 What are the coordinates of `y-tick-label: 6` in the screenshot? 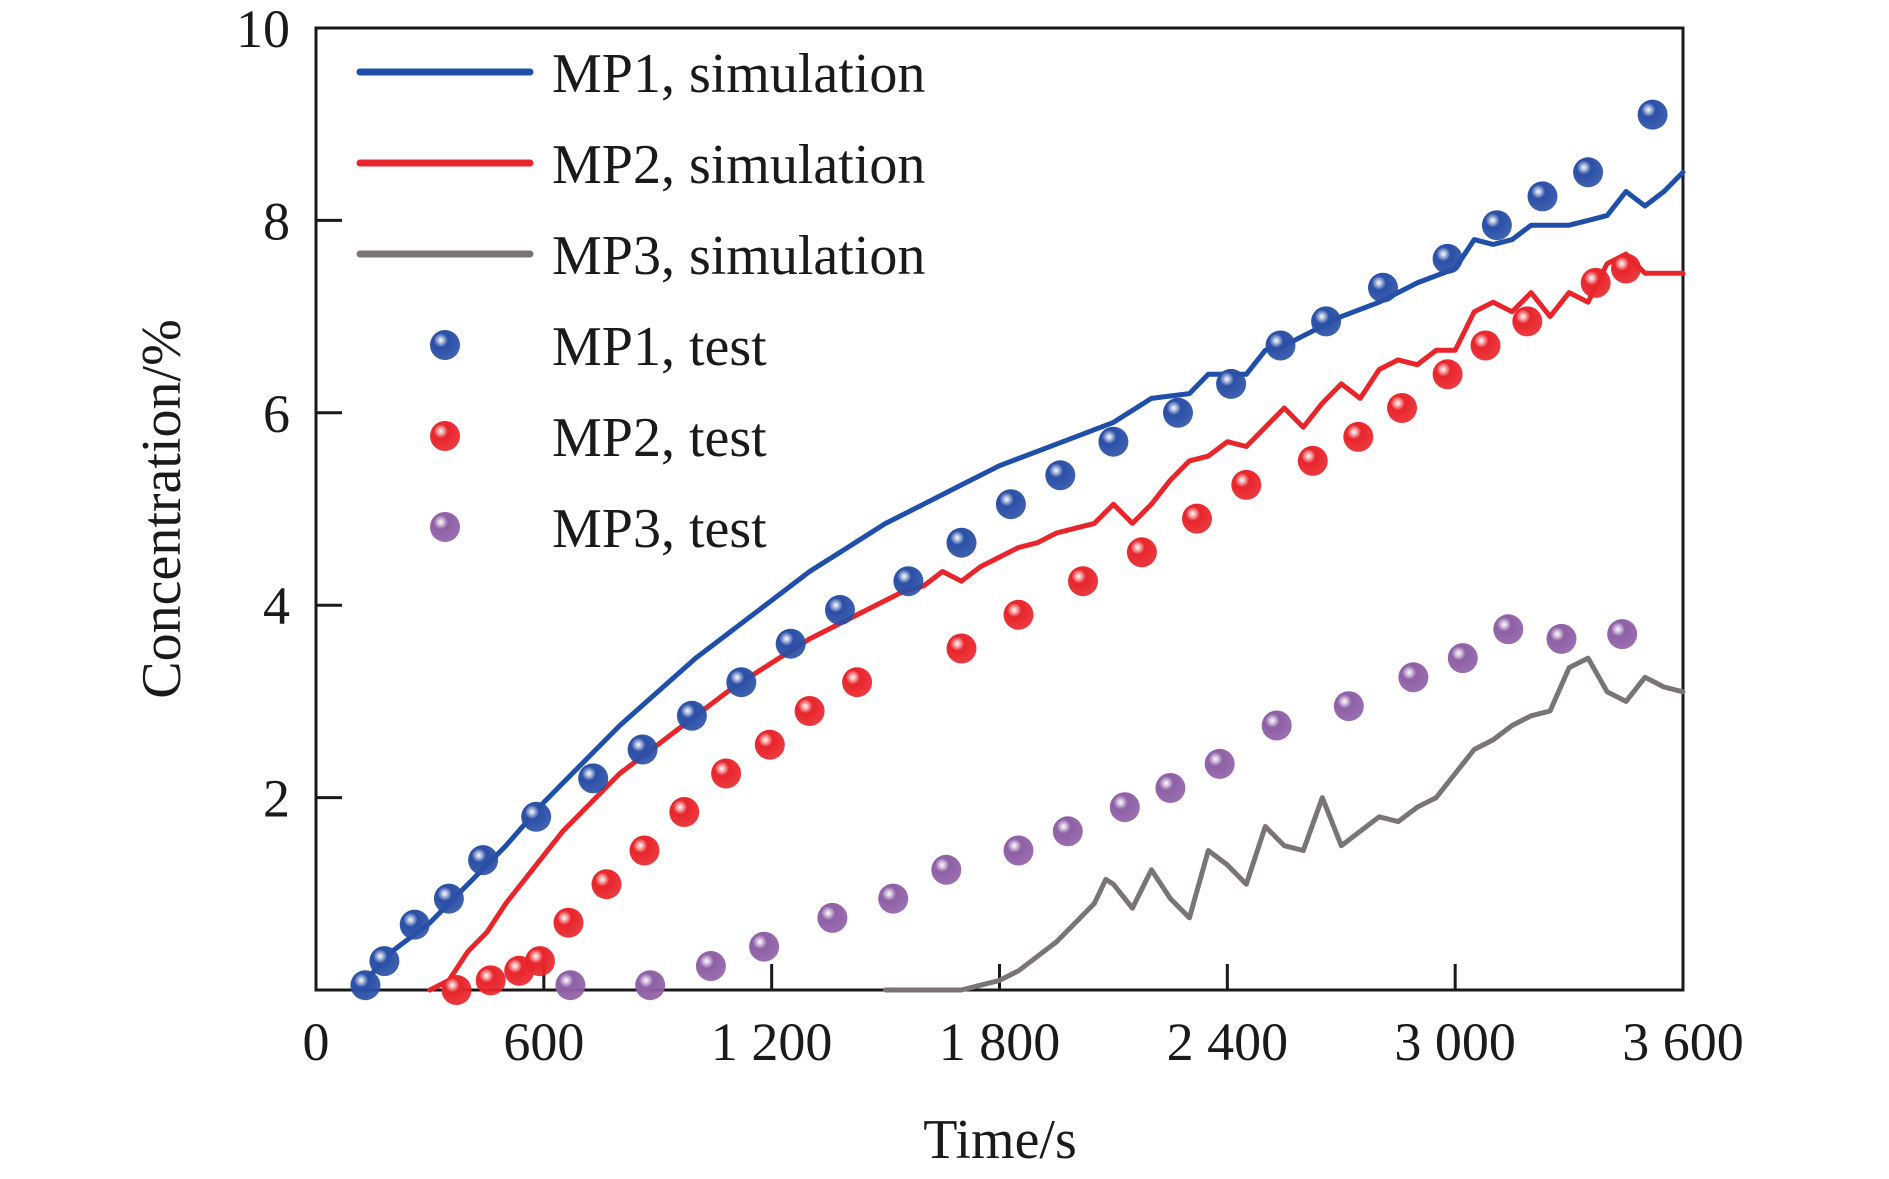 It's located at (276, 414).